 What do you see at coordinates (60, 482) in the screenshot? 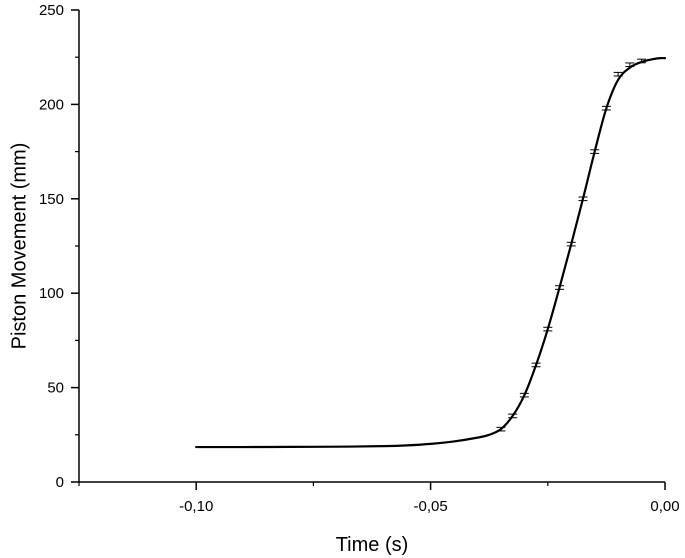
I see `y-tick-label: 0` at bounding box center [60, 482].